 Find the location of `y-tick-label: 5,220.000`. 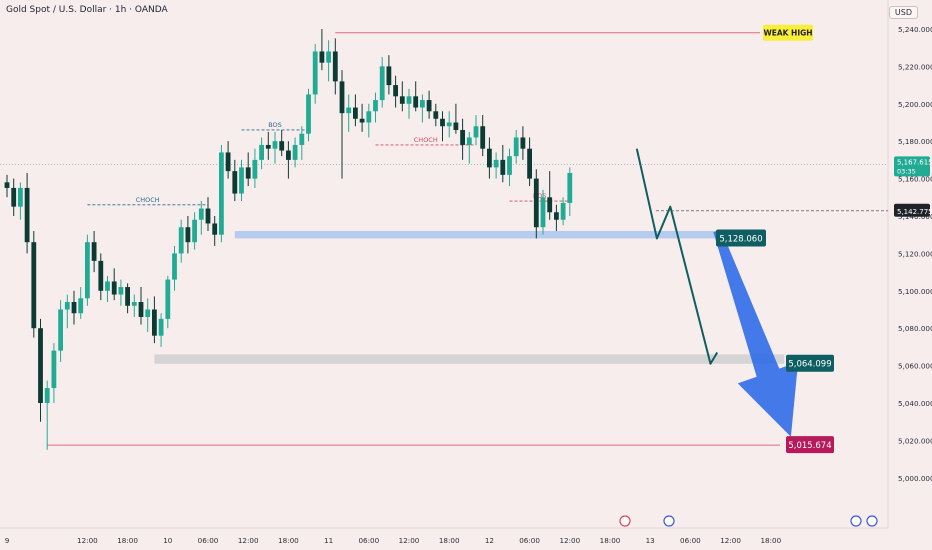

y-tick-label: 5,220.000 is located at coordinates (915, 66).